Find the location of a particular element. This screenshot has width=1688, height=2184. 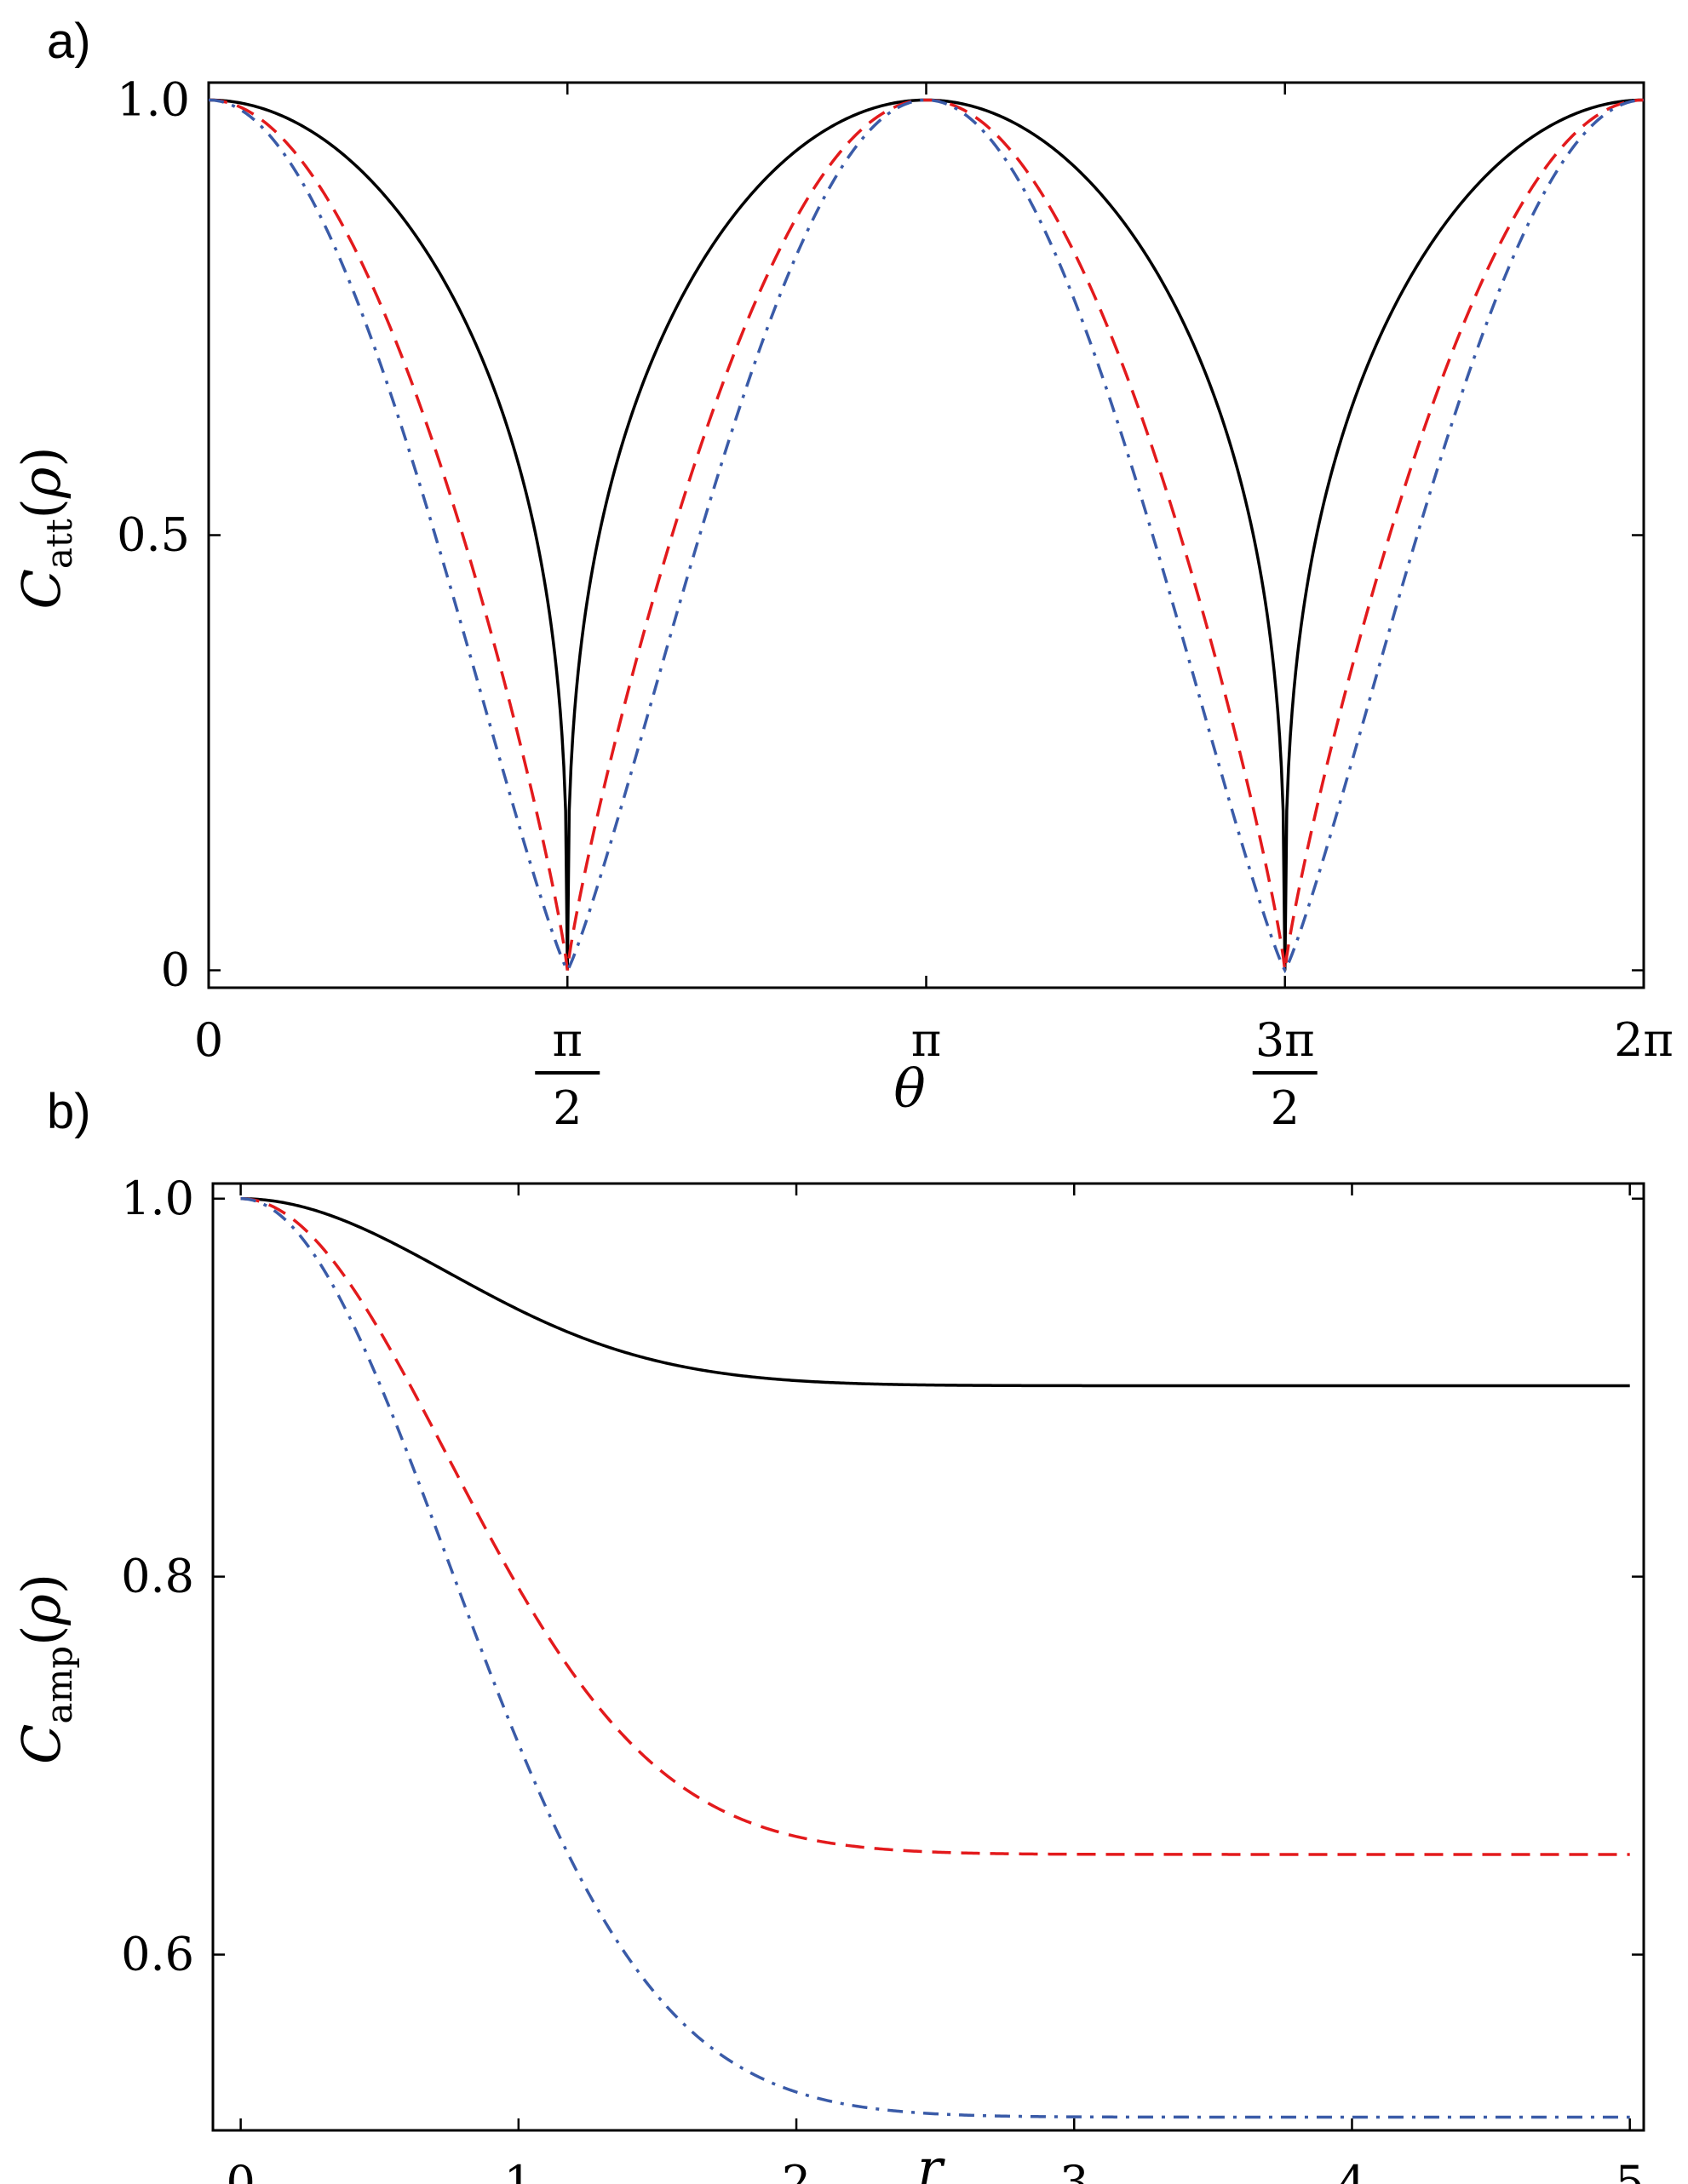

y-tick-label: 0.5 is located at coordinates (154, 535).